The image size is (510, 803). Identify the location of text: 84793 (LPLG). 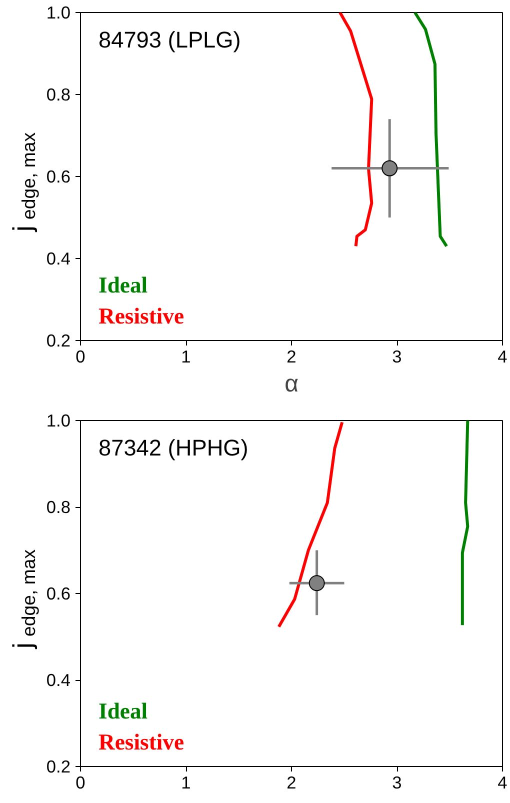
(169, 39).